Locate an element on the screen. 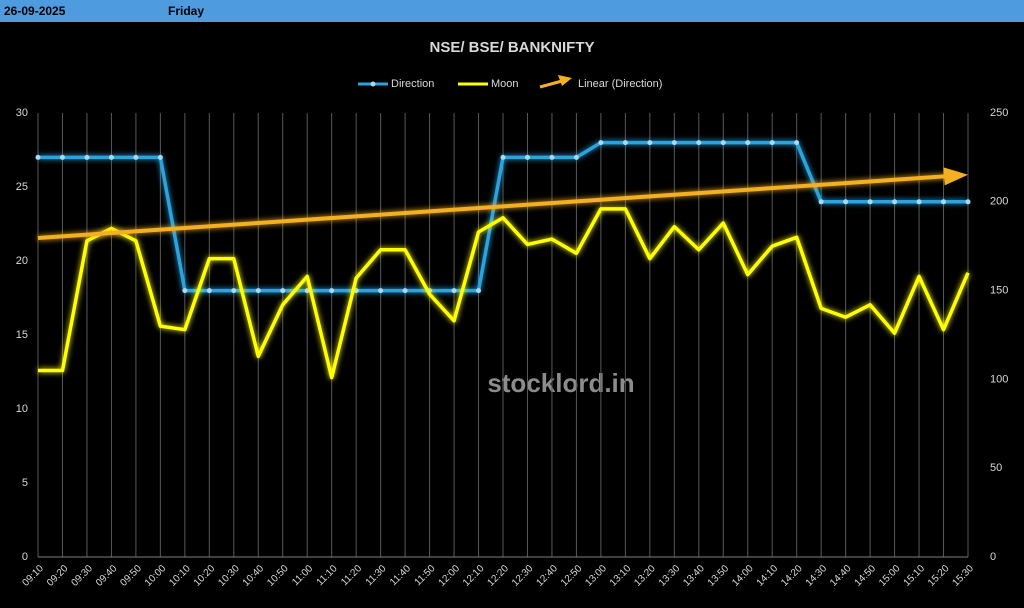  x-tick-label: 09:40 is located at coordinates (107, 576).